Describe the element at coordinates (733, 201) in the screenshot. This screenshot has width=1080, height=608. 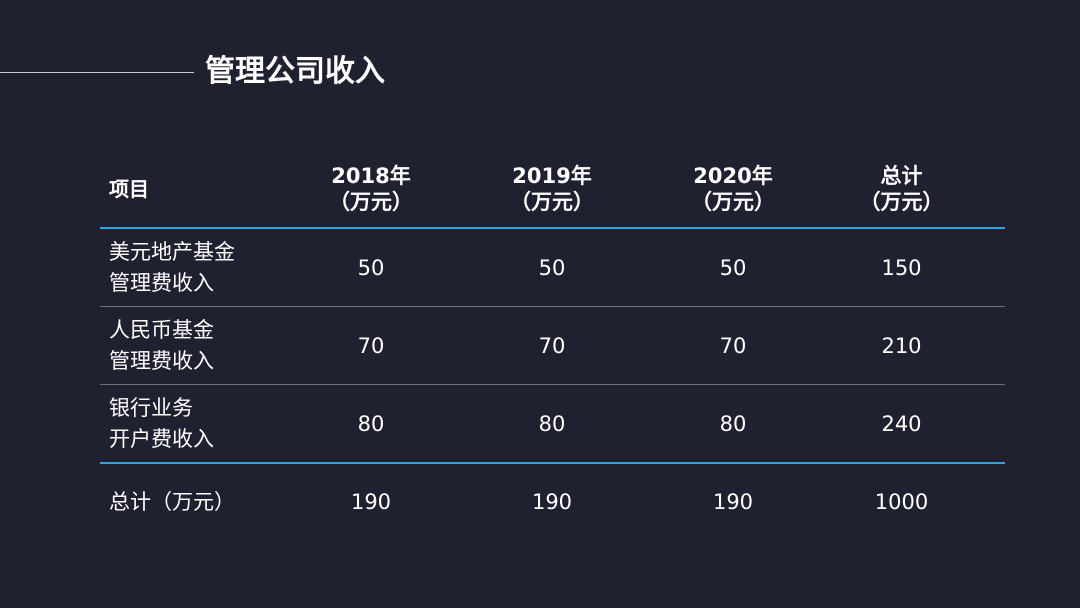
I see `header-2020-unit: （万元）` at that location.